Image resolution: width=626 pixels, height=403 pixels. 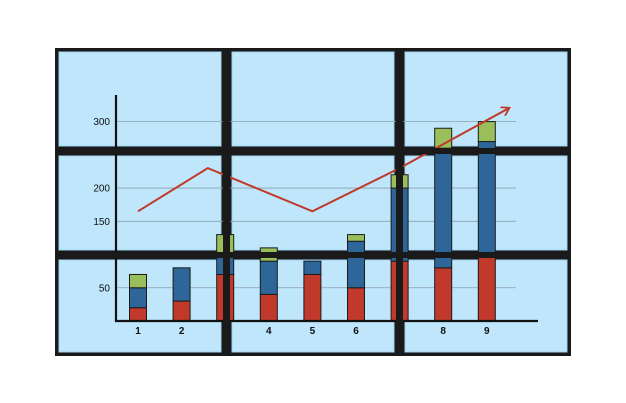 I want to click on x-tick-label: 9, so click(x=487, y=331).